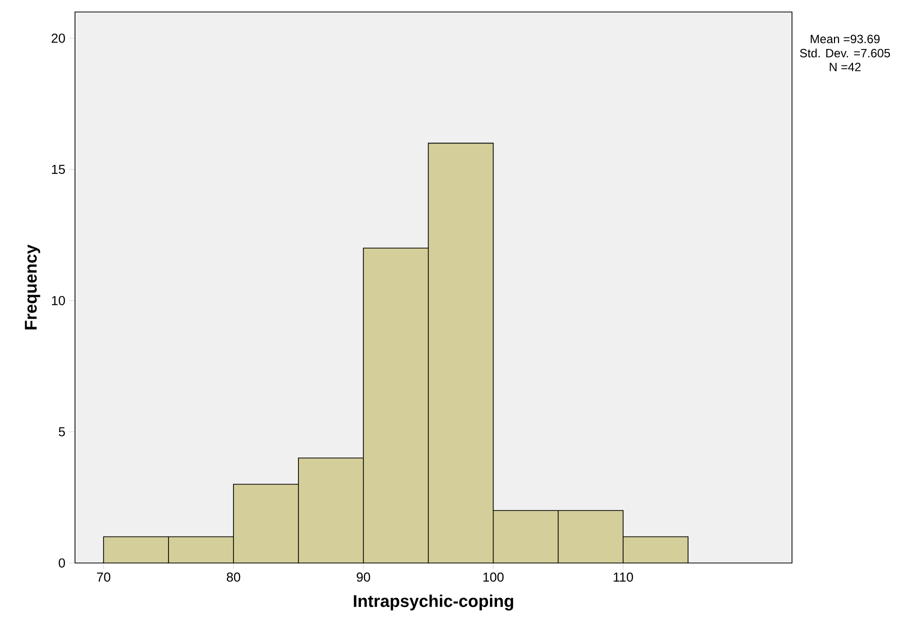 This screenshot has height=639, width=902. I want to click on y-axis-title: Frequency, so click(32, 287).